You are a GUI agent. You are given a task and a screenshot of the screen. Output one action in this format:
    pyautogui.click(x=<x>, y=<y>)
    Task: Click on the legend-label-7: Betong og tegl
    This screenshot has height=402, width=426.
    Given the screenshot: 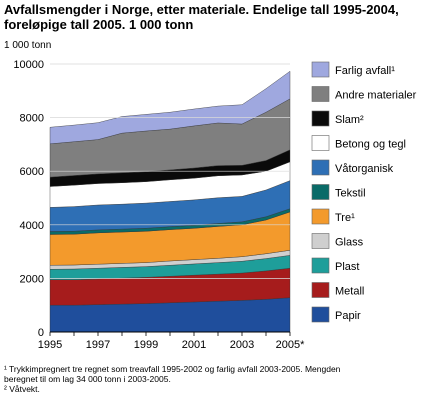 What is the action you would take?
    pyautogui.click(x=370, y=145)
    